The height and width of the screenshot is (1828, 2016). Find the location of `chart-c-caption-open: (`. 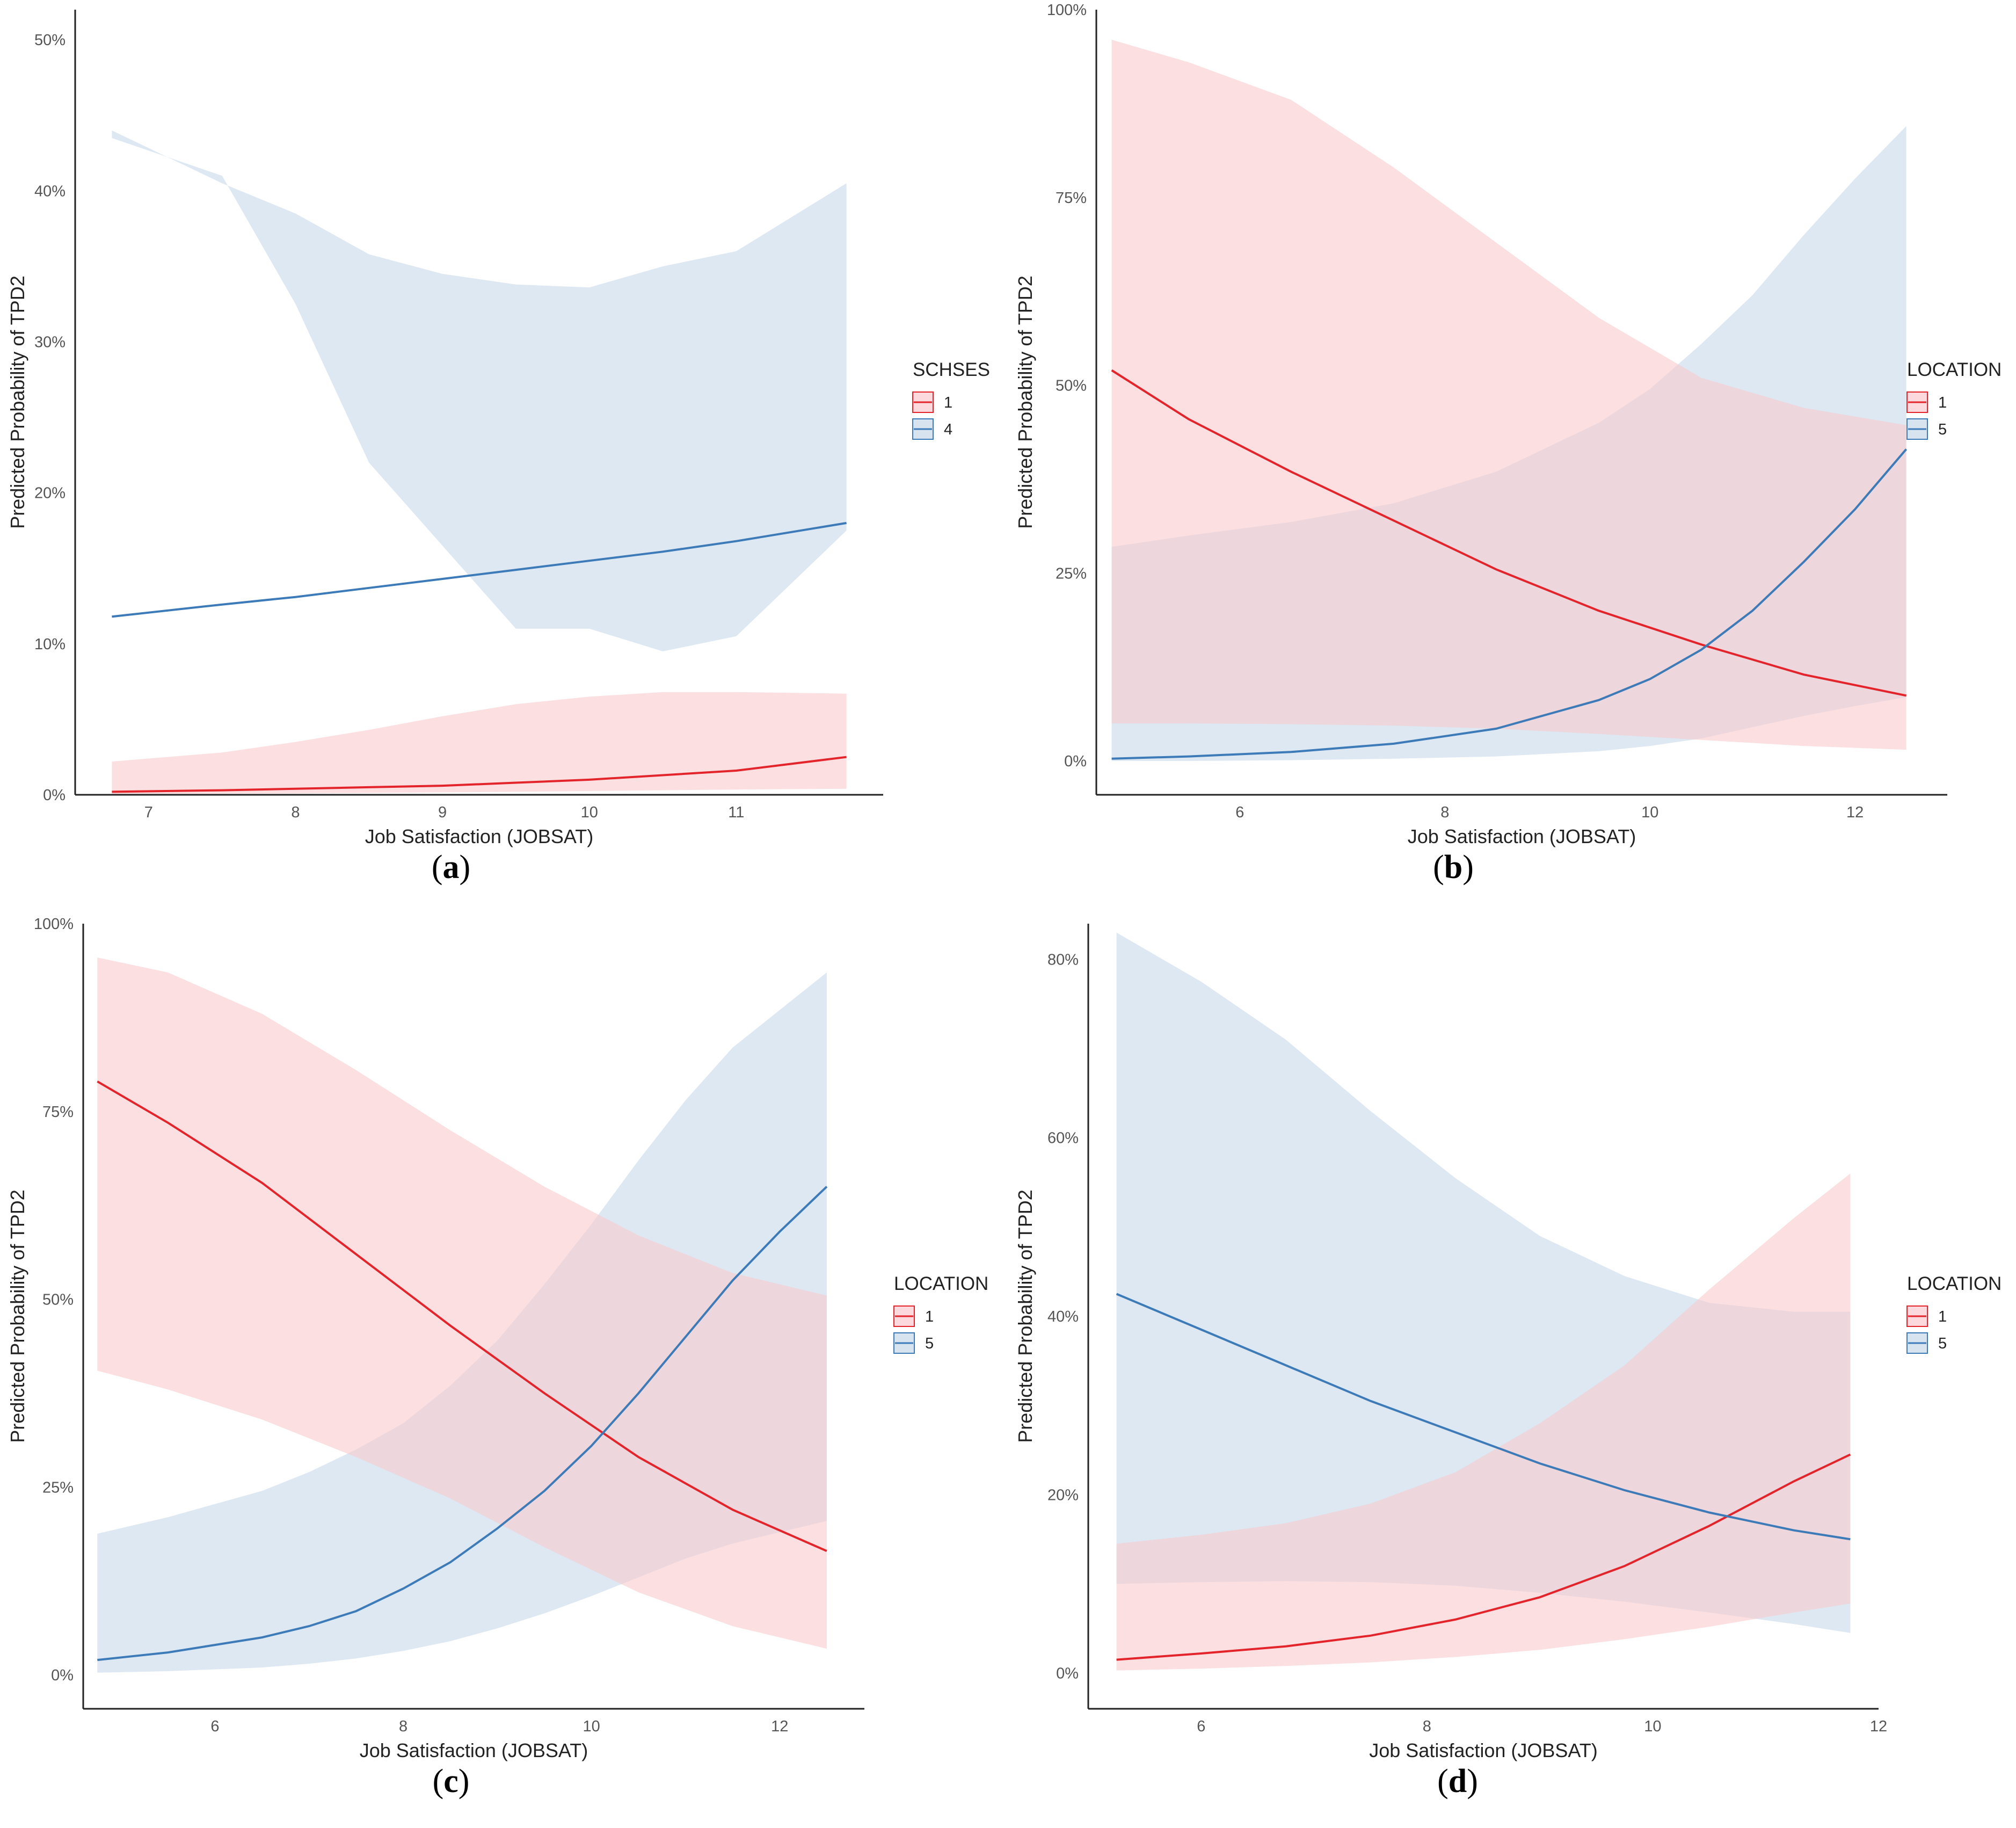

chart-c-caption-open: ( is located at coordinates (438, 1781).